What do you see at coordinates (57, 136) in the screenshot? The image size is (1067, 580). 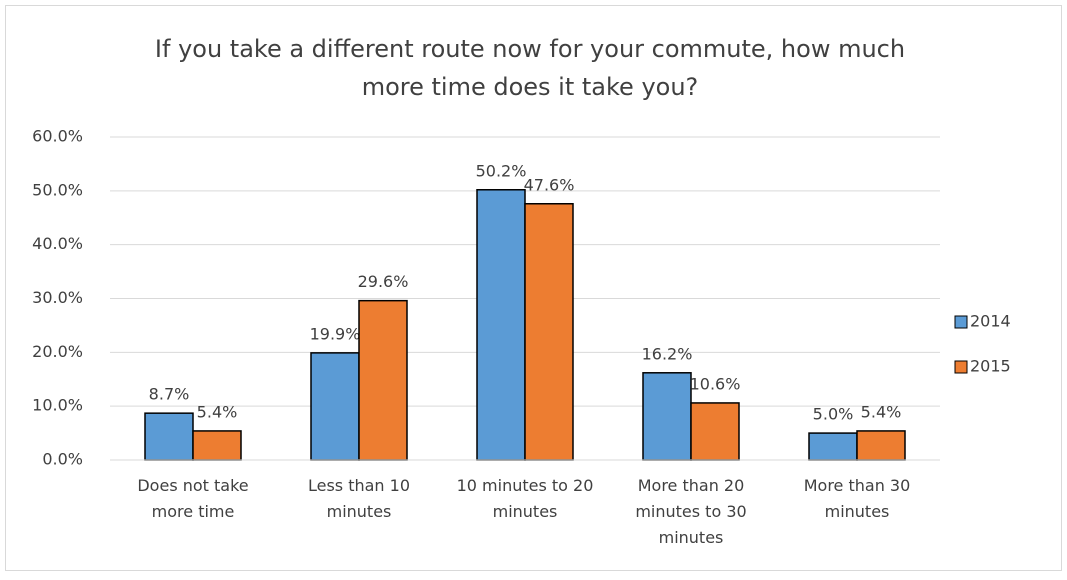 I see `y-tick-label: 60.0%` at bounding box center [57, 136].